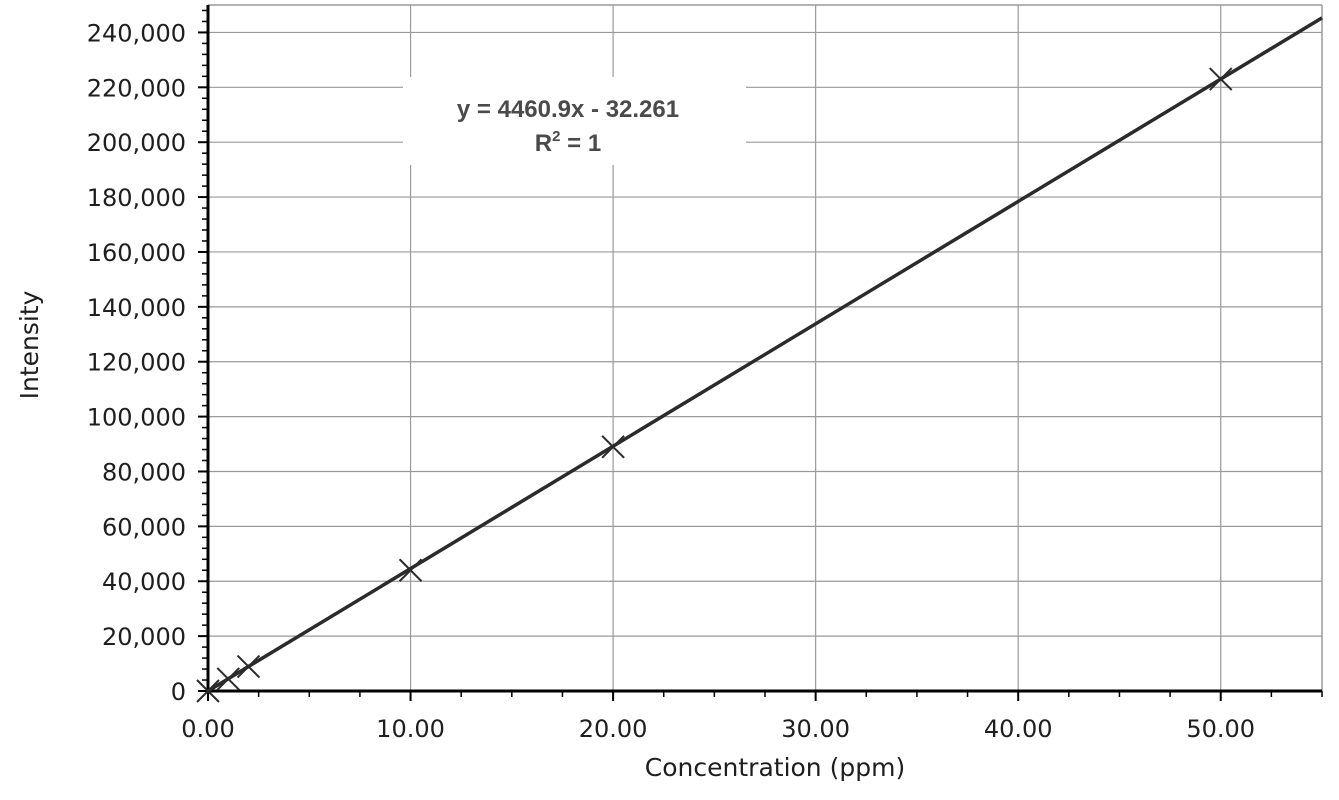 This screenshot has height=800, width=1339. Describe the element at coordinates (1018, 729) in the screenshot. I see `x-tick-label: 40.00` at that location.